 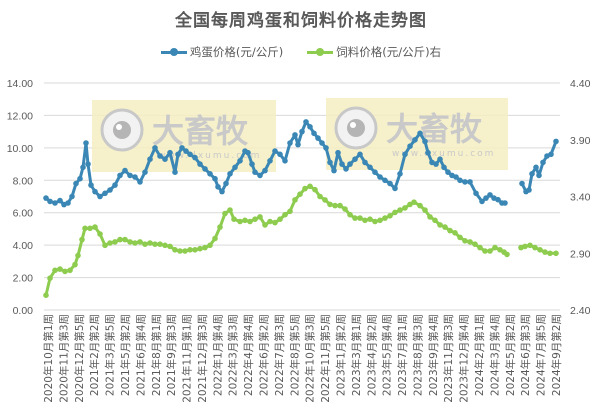 What do you see at coordinates (20, 197) in the screenshot?
I see `left-y-axis: 0.00 2.00 4.00 6.00 8.00 10.00 12.00 14.00` at bounding box center [20, 197].